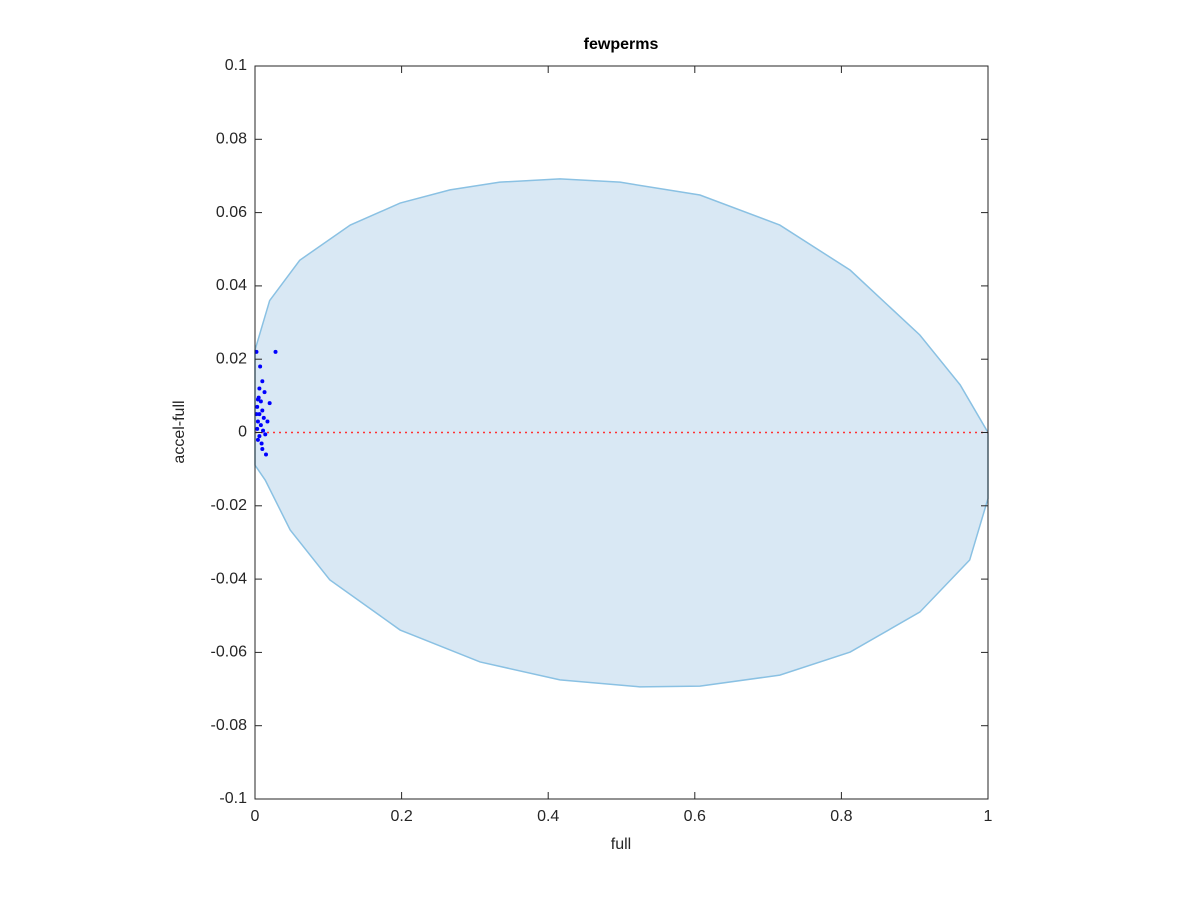 The height and width of the screenshot is (900, 1200). I want to click on y-tick-label: -0.08, so click(229, 725).